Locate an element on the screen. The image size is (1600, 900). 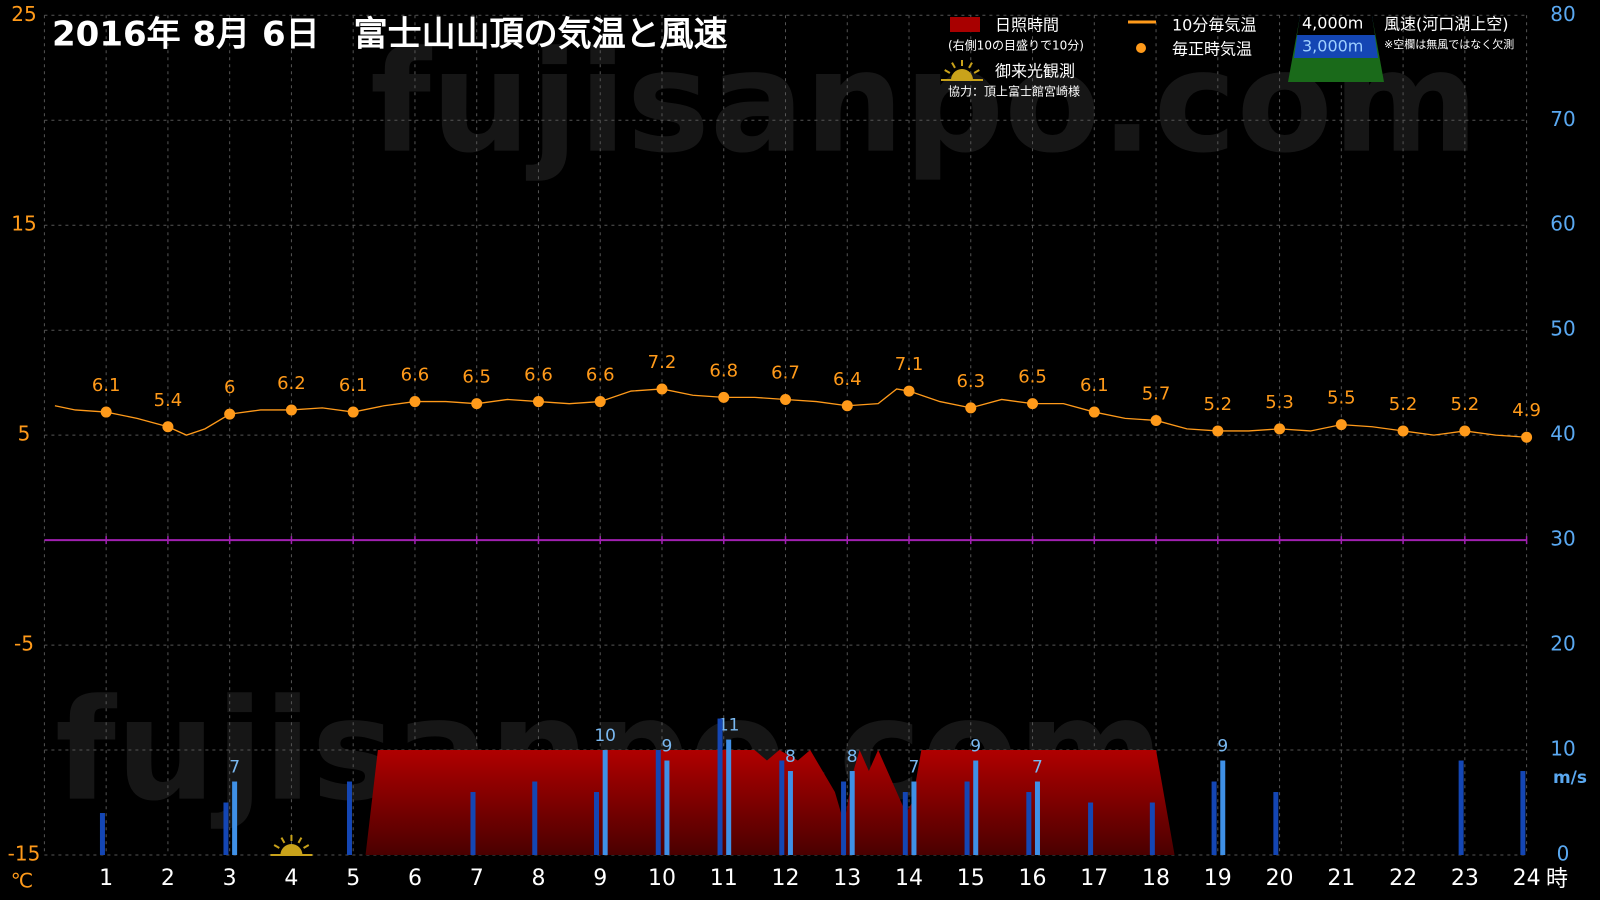
data-label: 7 is located at coordinates (1037, 768).